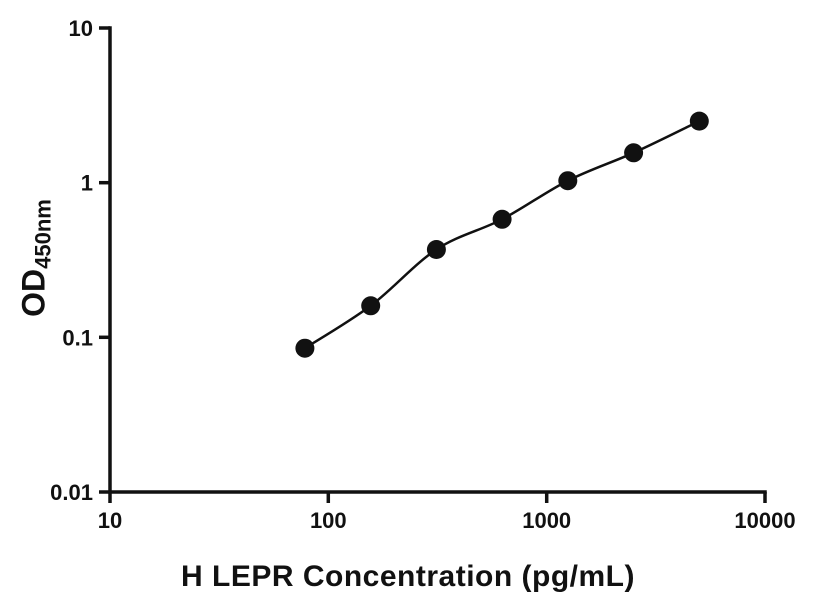 The image size is (816, 612). I want to click on y-tick-label: 10, so click(81, 28).